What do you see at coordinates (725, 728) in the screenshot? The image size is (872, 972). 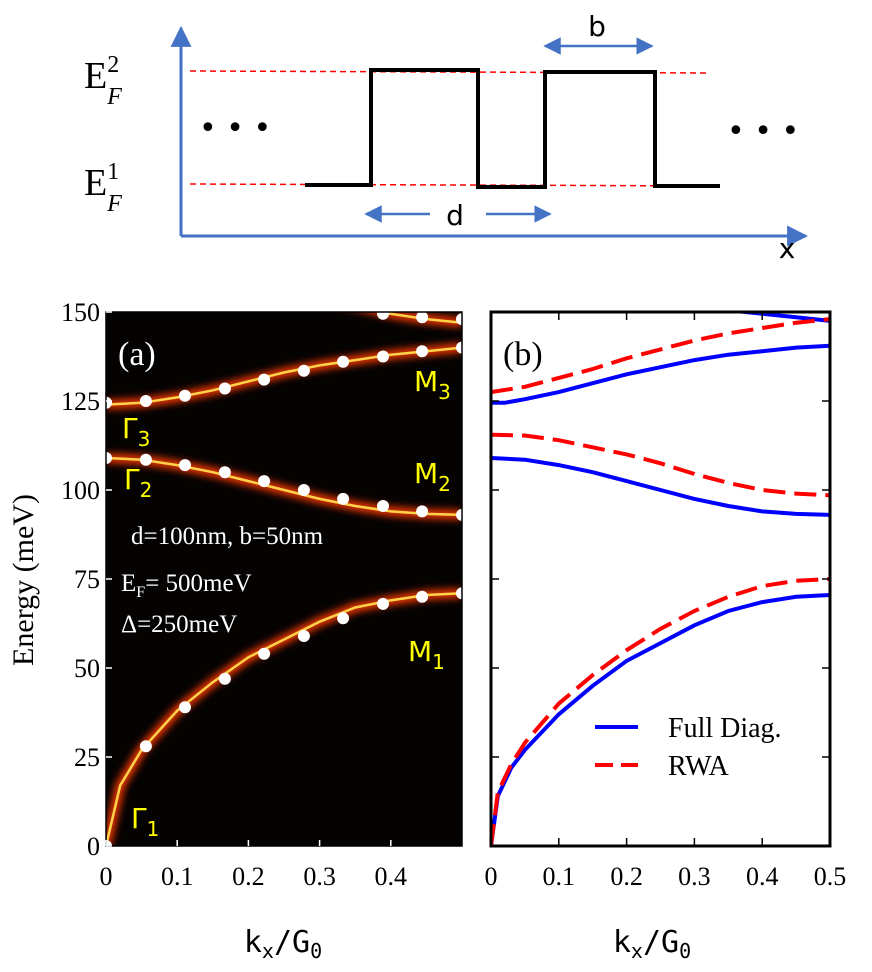 I see `legend-full-diag-label: Full Diag.` at bounding box center [725, 728].